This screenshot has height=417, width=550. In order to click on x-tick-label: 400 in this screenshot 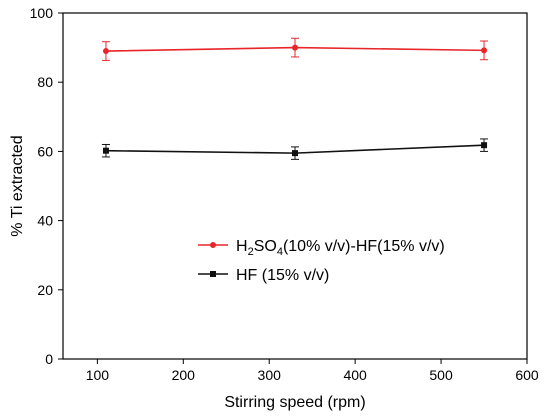, I will do `click(355, 375)`.